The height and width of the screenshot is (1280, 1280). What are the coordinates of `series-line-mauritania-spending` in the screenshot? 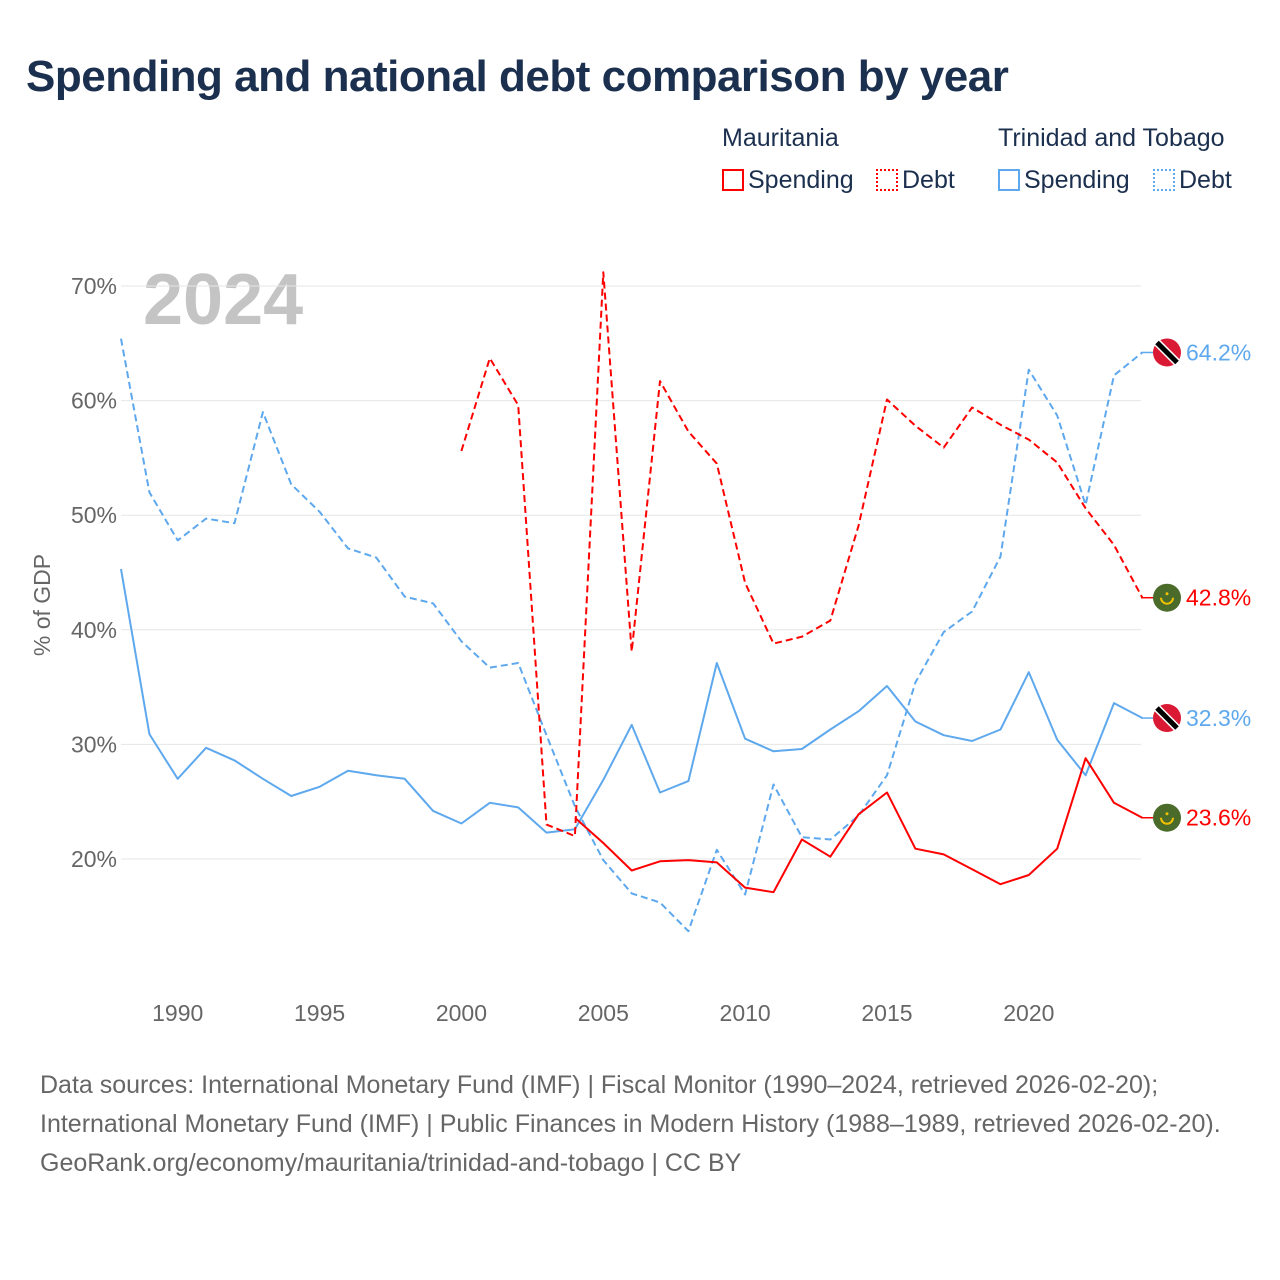 It's located at (858, 825).